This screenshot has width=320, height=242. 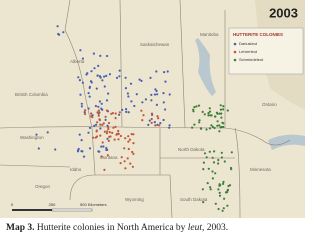 I want to click on region-label: Idaho, so click(x=76, y=169).